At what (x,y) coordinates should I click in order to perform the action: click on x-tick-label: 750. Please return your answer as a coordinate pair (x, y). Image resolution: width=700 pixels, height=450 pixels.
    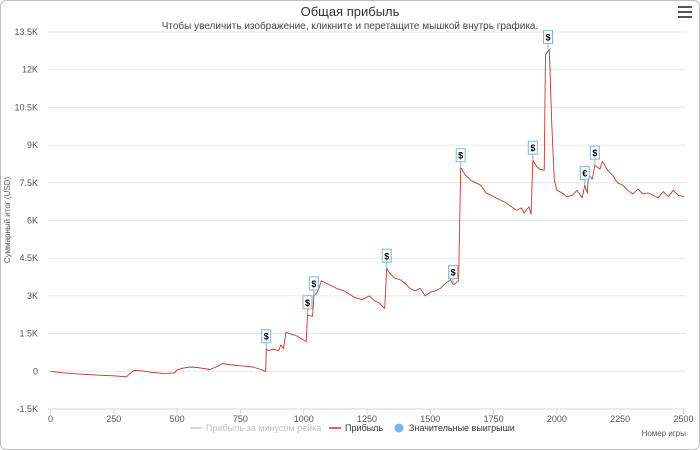
    Looking at the image, I should click on (240, 419).